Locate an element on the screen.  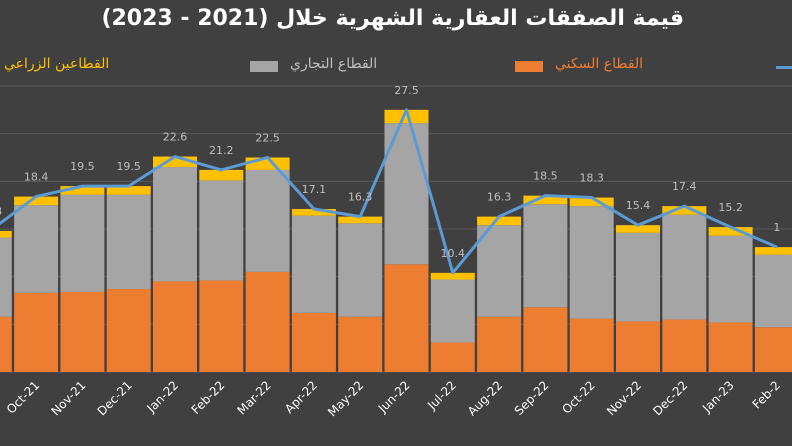
data-label: 17.4 is located at coordinates (684, 186).